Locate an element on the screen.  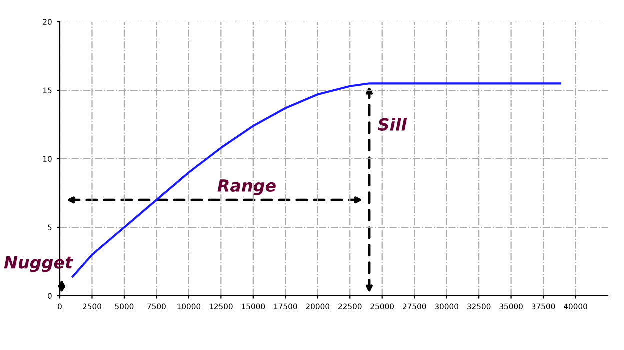
annotation: Sill is located at coordinates (393, 124).